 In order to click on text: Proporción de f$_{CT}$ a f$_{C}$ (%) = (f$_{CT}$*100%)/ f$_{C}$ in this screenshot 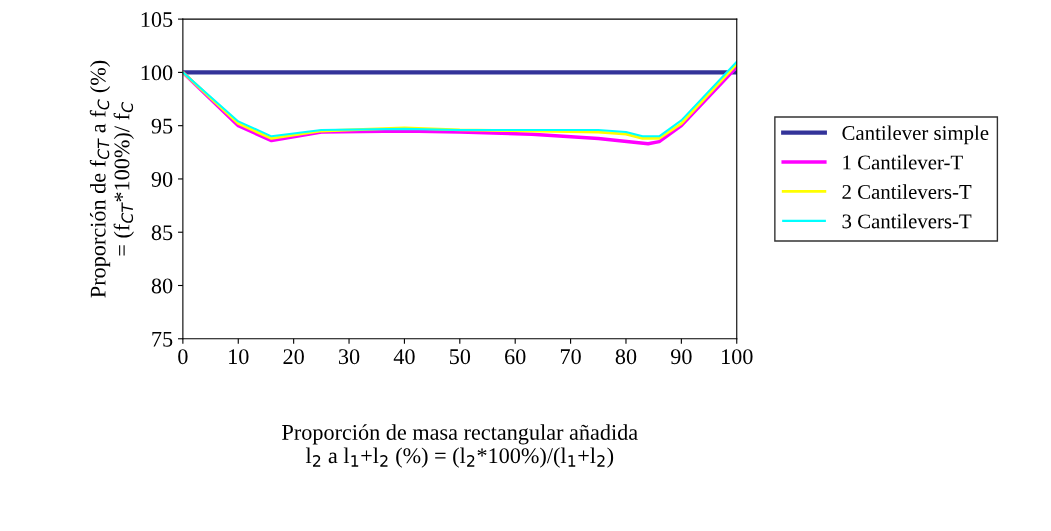, I will do `click(111, 179)`.